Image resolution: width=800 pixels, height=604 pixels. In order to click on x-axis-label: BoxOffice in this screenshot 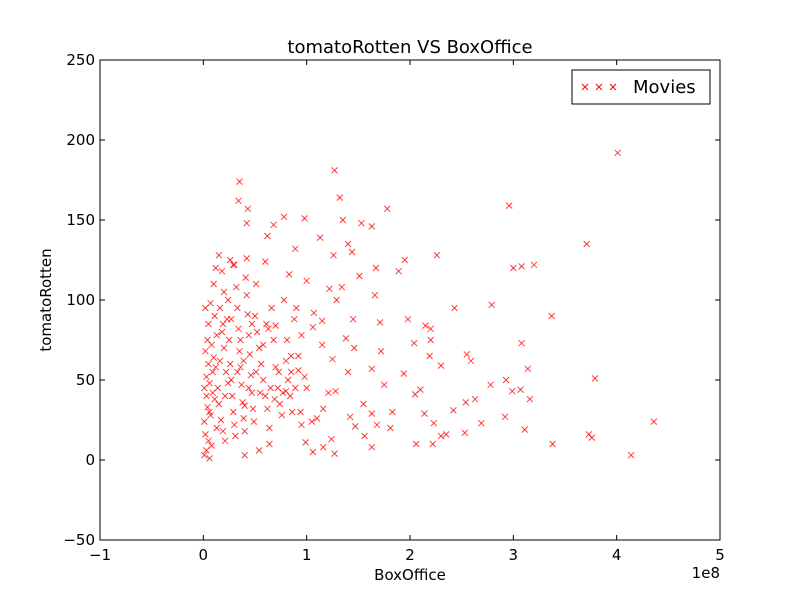, I will do `click(410, 575)`.